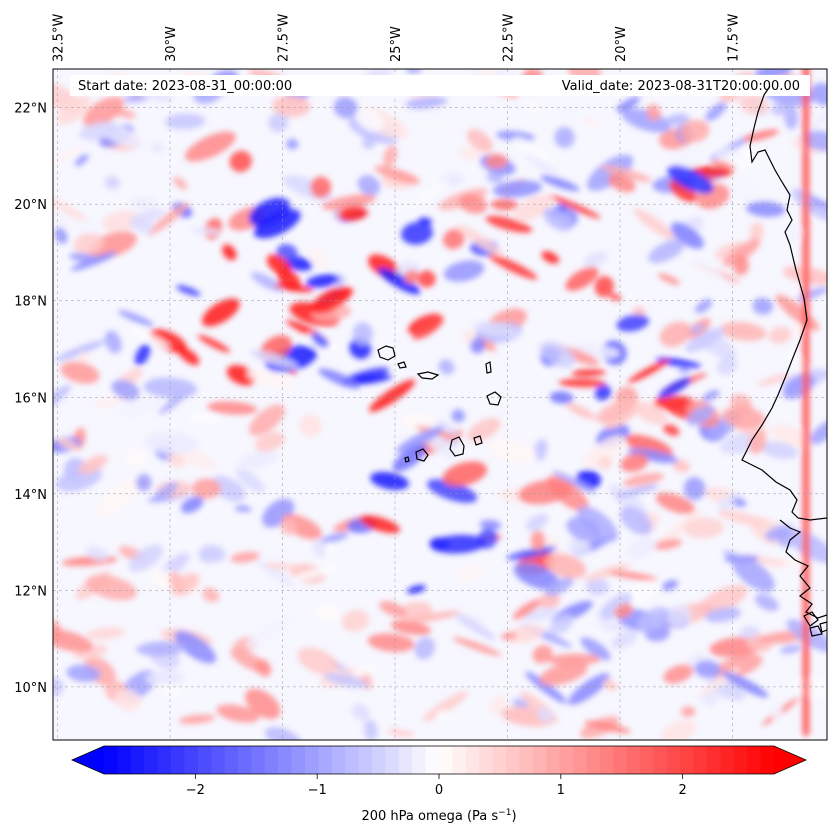 This screenshot has width=837, height=839. What do you see at coordinates (478, 440) in the screenshot?
I see `island-maio` at bounding box center [478, 440].